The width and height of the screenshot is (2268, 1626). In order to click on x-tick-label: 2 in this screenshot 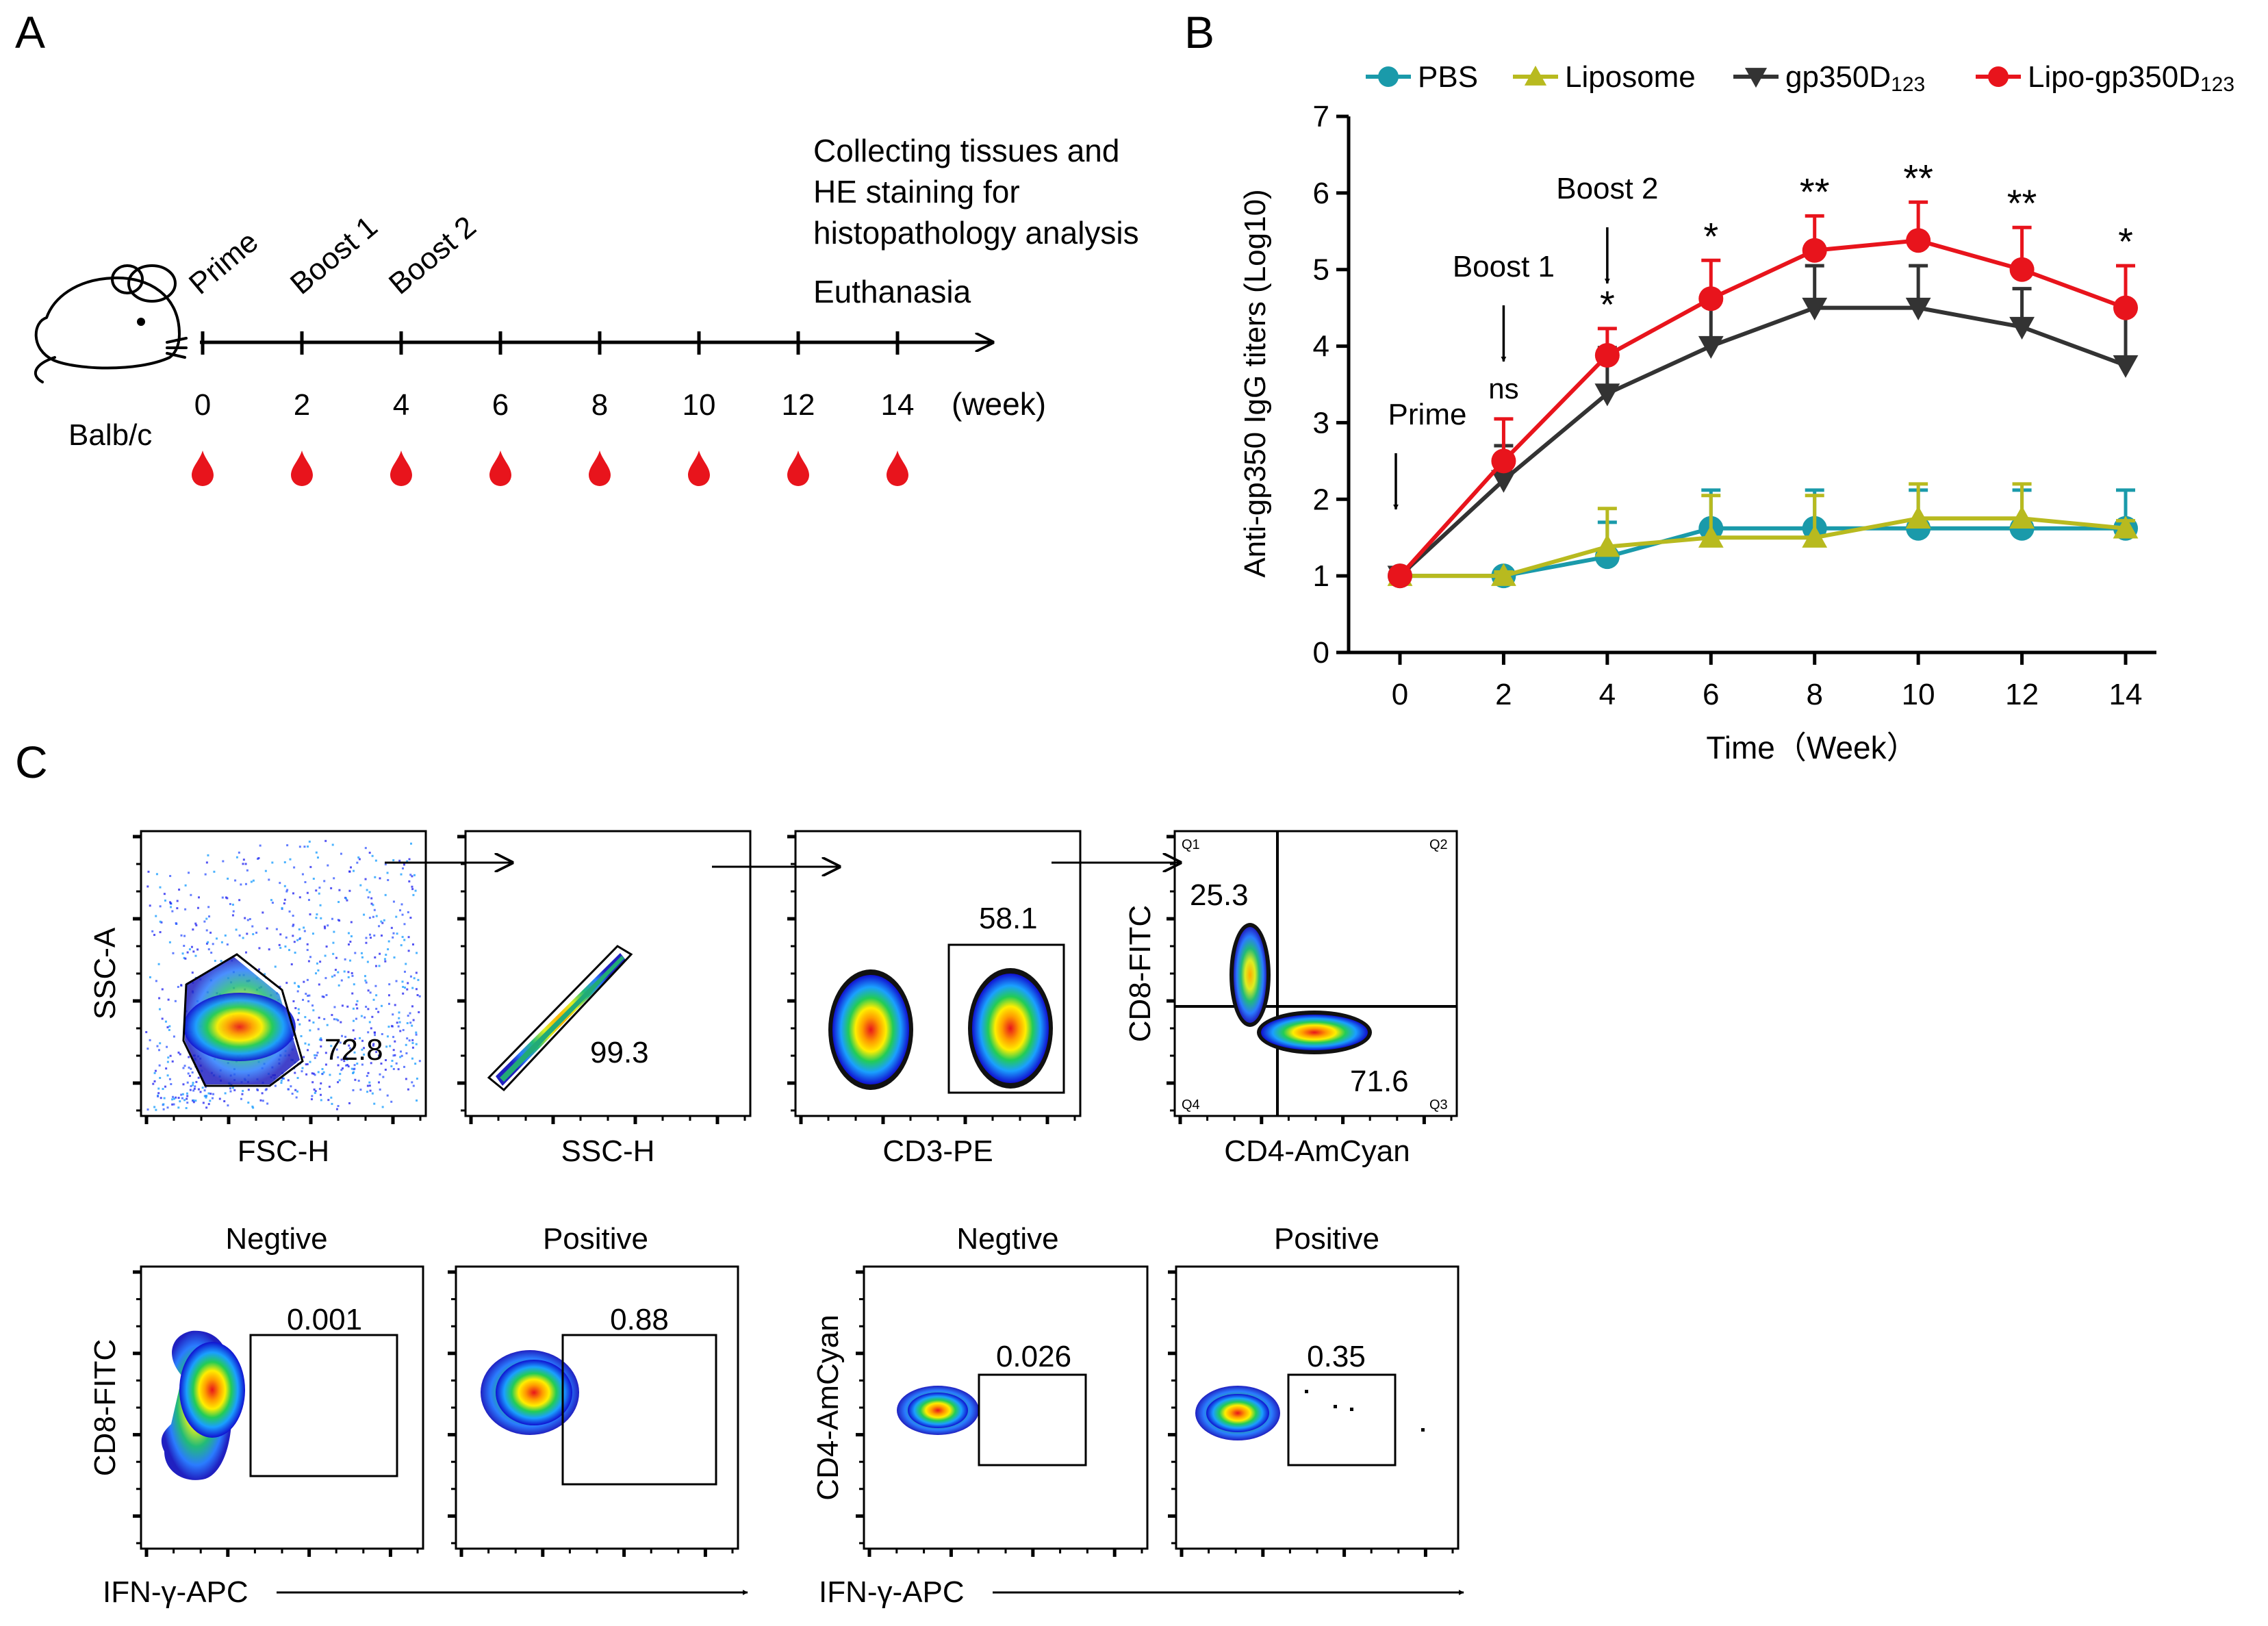, I will do `click(1503, 694)`.